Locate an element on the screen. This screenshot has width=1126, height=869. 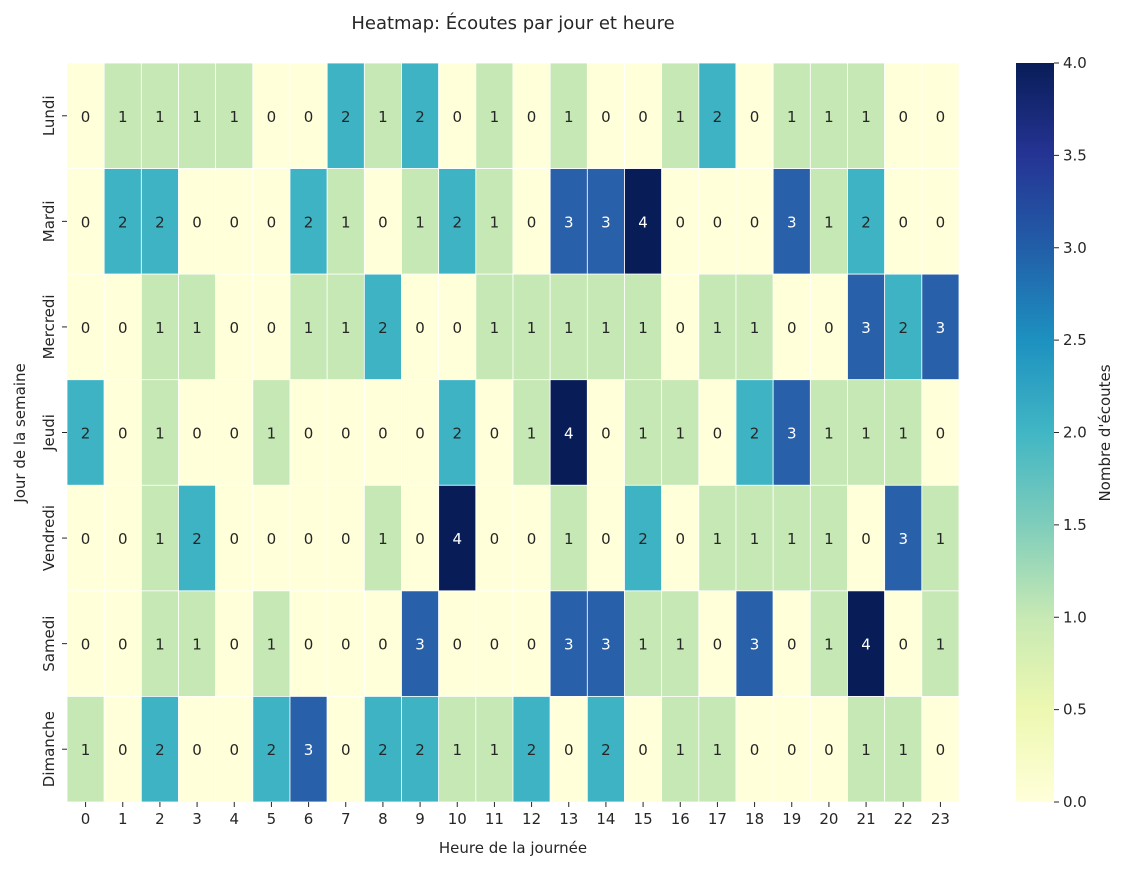
x-tick-label: 11 is located at coordinates (494, 819).